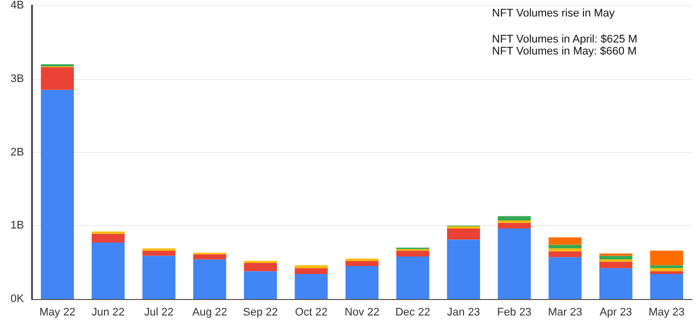 The width and height of the screenshot is (700, 325). I want to click on y-tick-label: 1B, so click(17, 226).